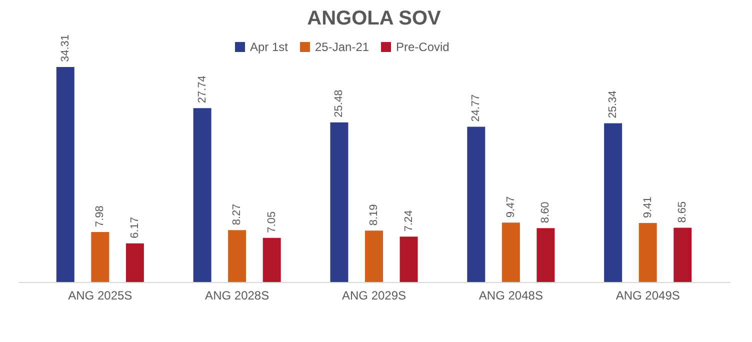 The height and width of the screenshot is (342, 752). What do you see at coordinates (237, 295) in the screenshot?
I see `x-tick-label: ANG 2028S` at bounding box center [237, 295].